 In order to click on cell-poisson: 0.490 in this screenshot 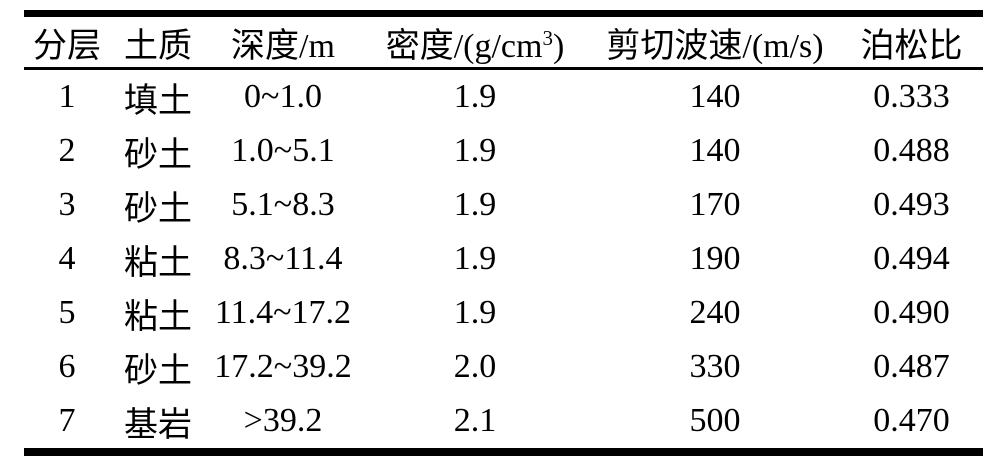, I will do `click(911, 312)`.